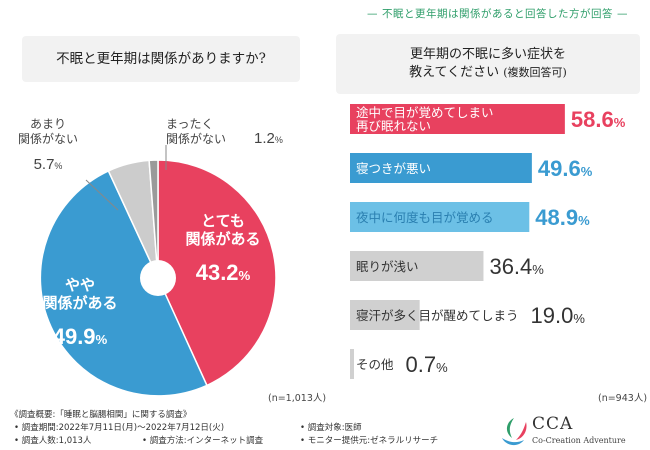 The height and width of the screenshot is (450, 650). What do you see at coordinates (222, 239) in the screenshot?
I see `pie-label-1-line-2: 関係がある` at bounding box center [222, 239].